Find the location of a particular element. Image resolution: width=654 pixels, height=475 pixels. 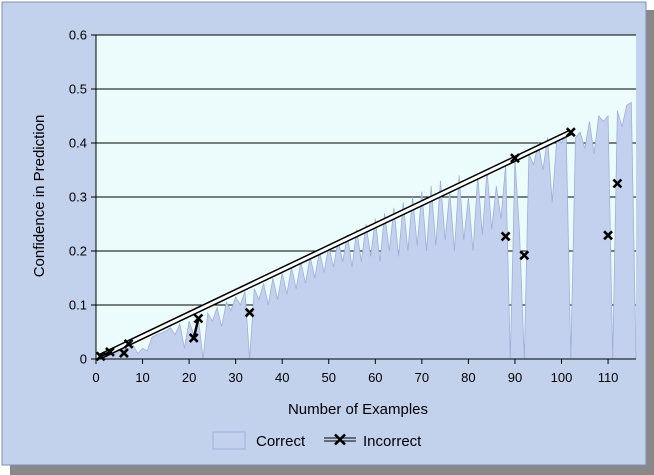

y-tick-label: 0.1 is located at coordinates (78, 305).